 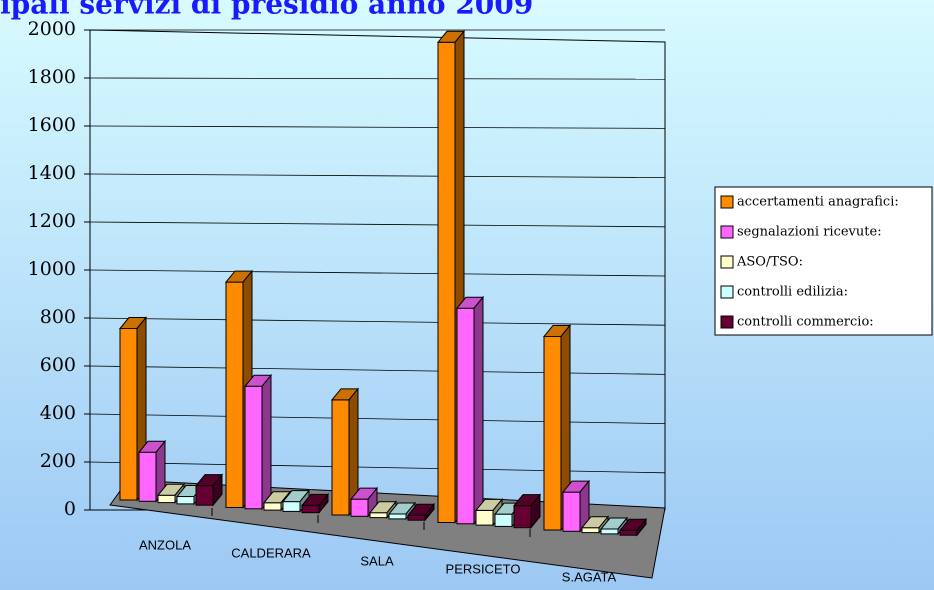 What do you see at coordinates (805, 322) in the screenshot?
I see `legend-label: controlli commercio:` at bounding box center [805, 322].